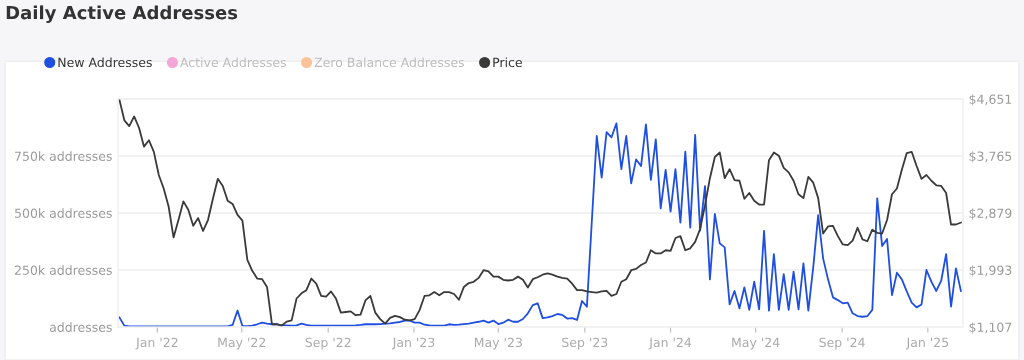  Describe the element at coordinates (585, 343) in the screenshot. I see `x-tick-label: Sep '23` at that location.